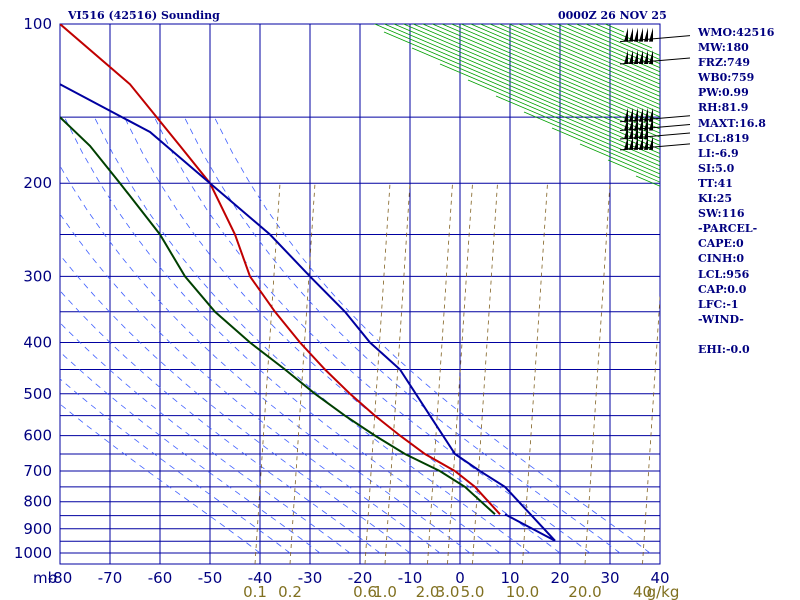 This screenshot has height=600, width=800. I want to click on temperature-tick-label: 0, so click(460, 578).